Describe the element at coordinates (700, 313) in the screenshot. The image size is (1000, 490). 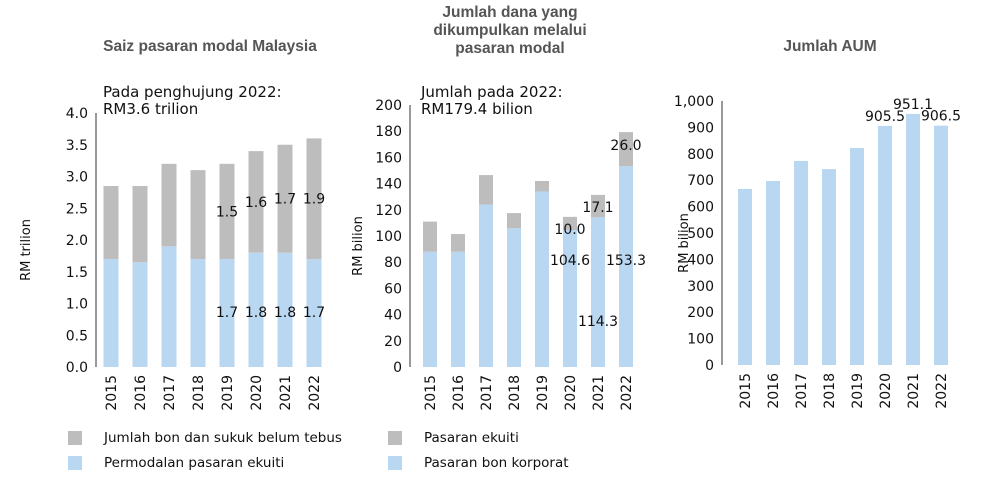
I see `y-tick-label: 200` at that location.